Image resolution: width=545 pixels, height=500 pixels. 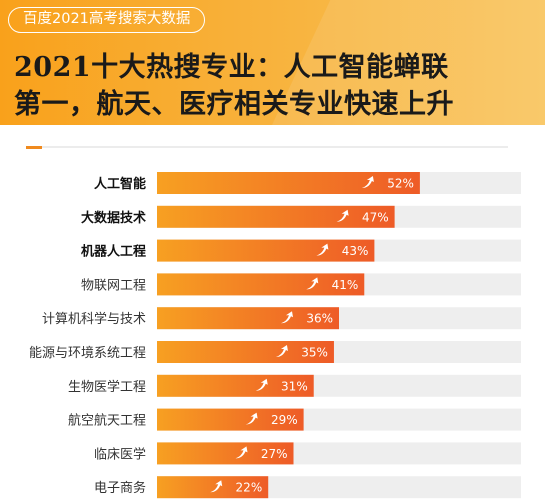 I want to click on divider-accent, so click(x=34, y=147).